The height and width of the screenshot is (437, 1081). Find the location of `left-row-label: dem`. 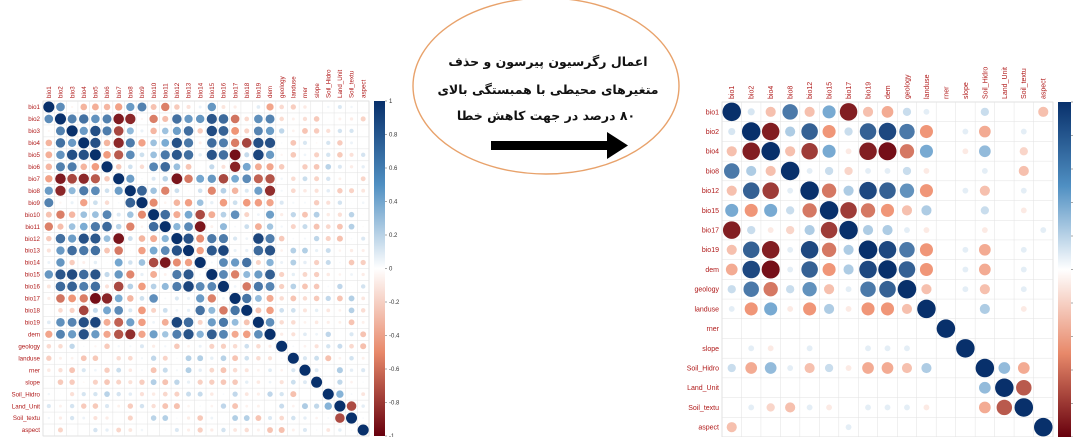

left-row-label: dem is located at coordinates (34, 334).